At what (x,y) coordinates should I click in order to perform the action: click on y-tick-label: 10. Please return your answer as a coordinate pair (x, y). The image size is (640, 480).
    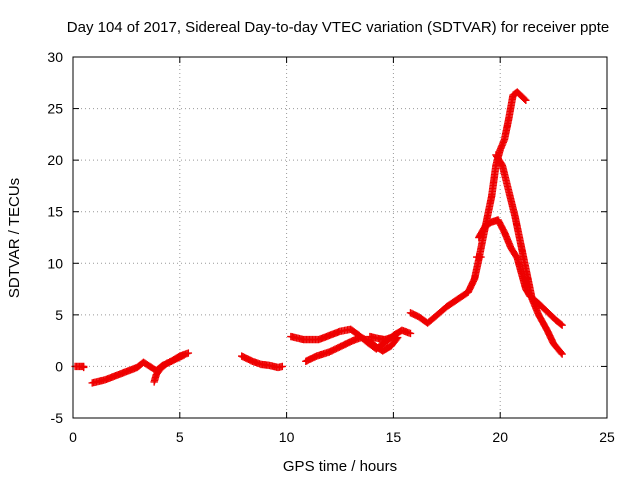
    Looking at the image, I should click on (55, 263).